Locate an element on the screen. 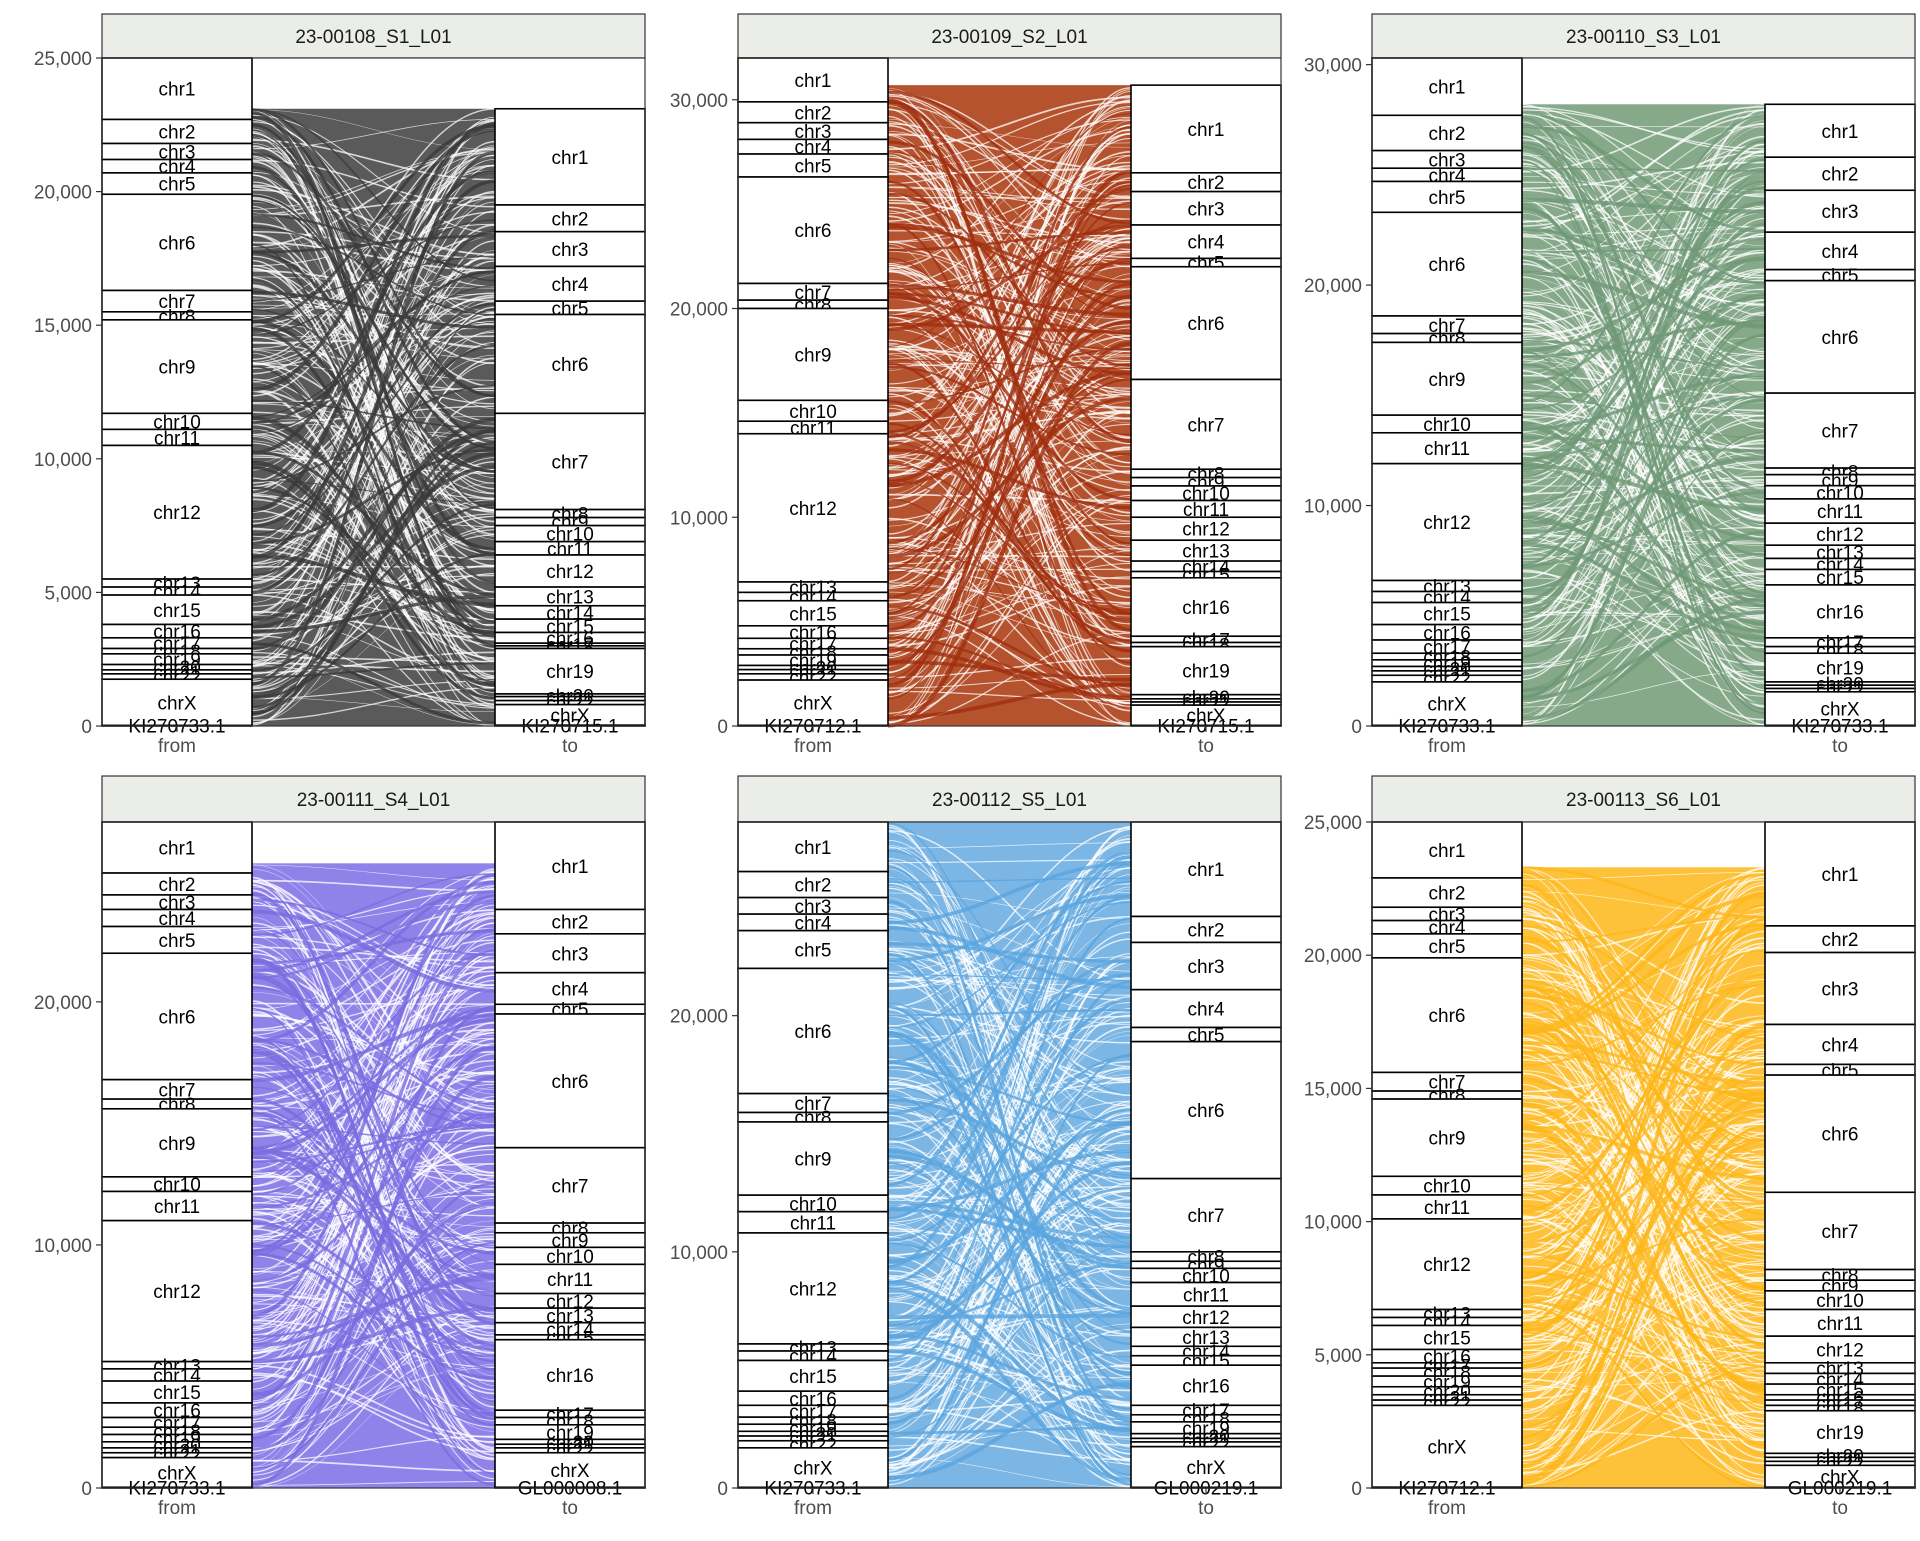  facet-strip-label: 23-00109_S2_L01 is located at coordinates (1009, 37).